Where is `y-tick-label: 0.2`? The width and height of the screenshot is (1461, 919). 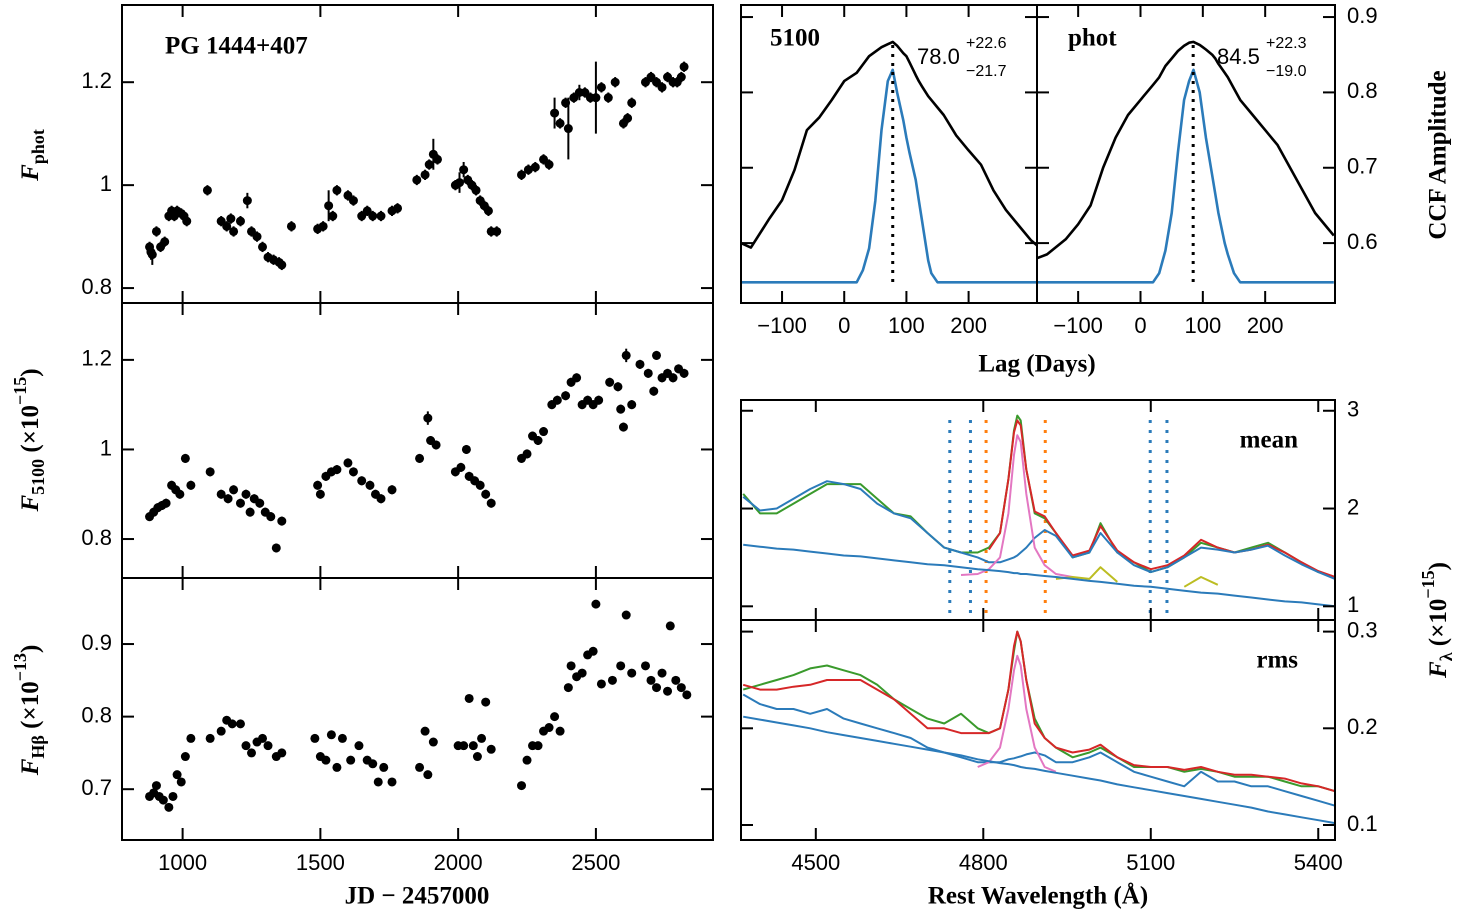 y-tick-label: 0.2 is located at coordinates (1362, 726).